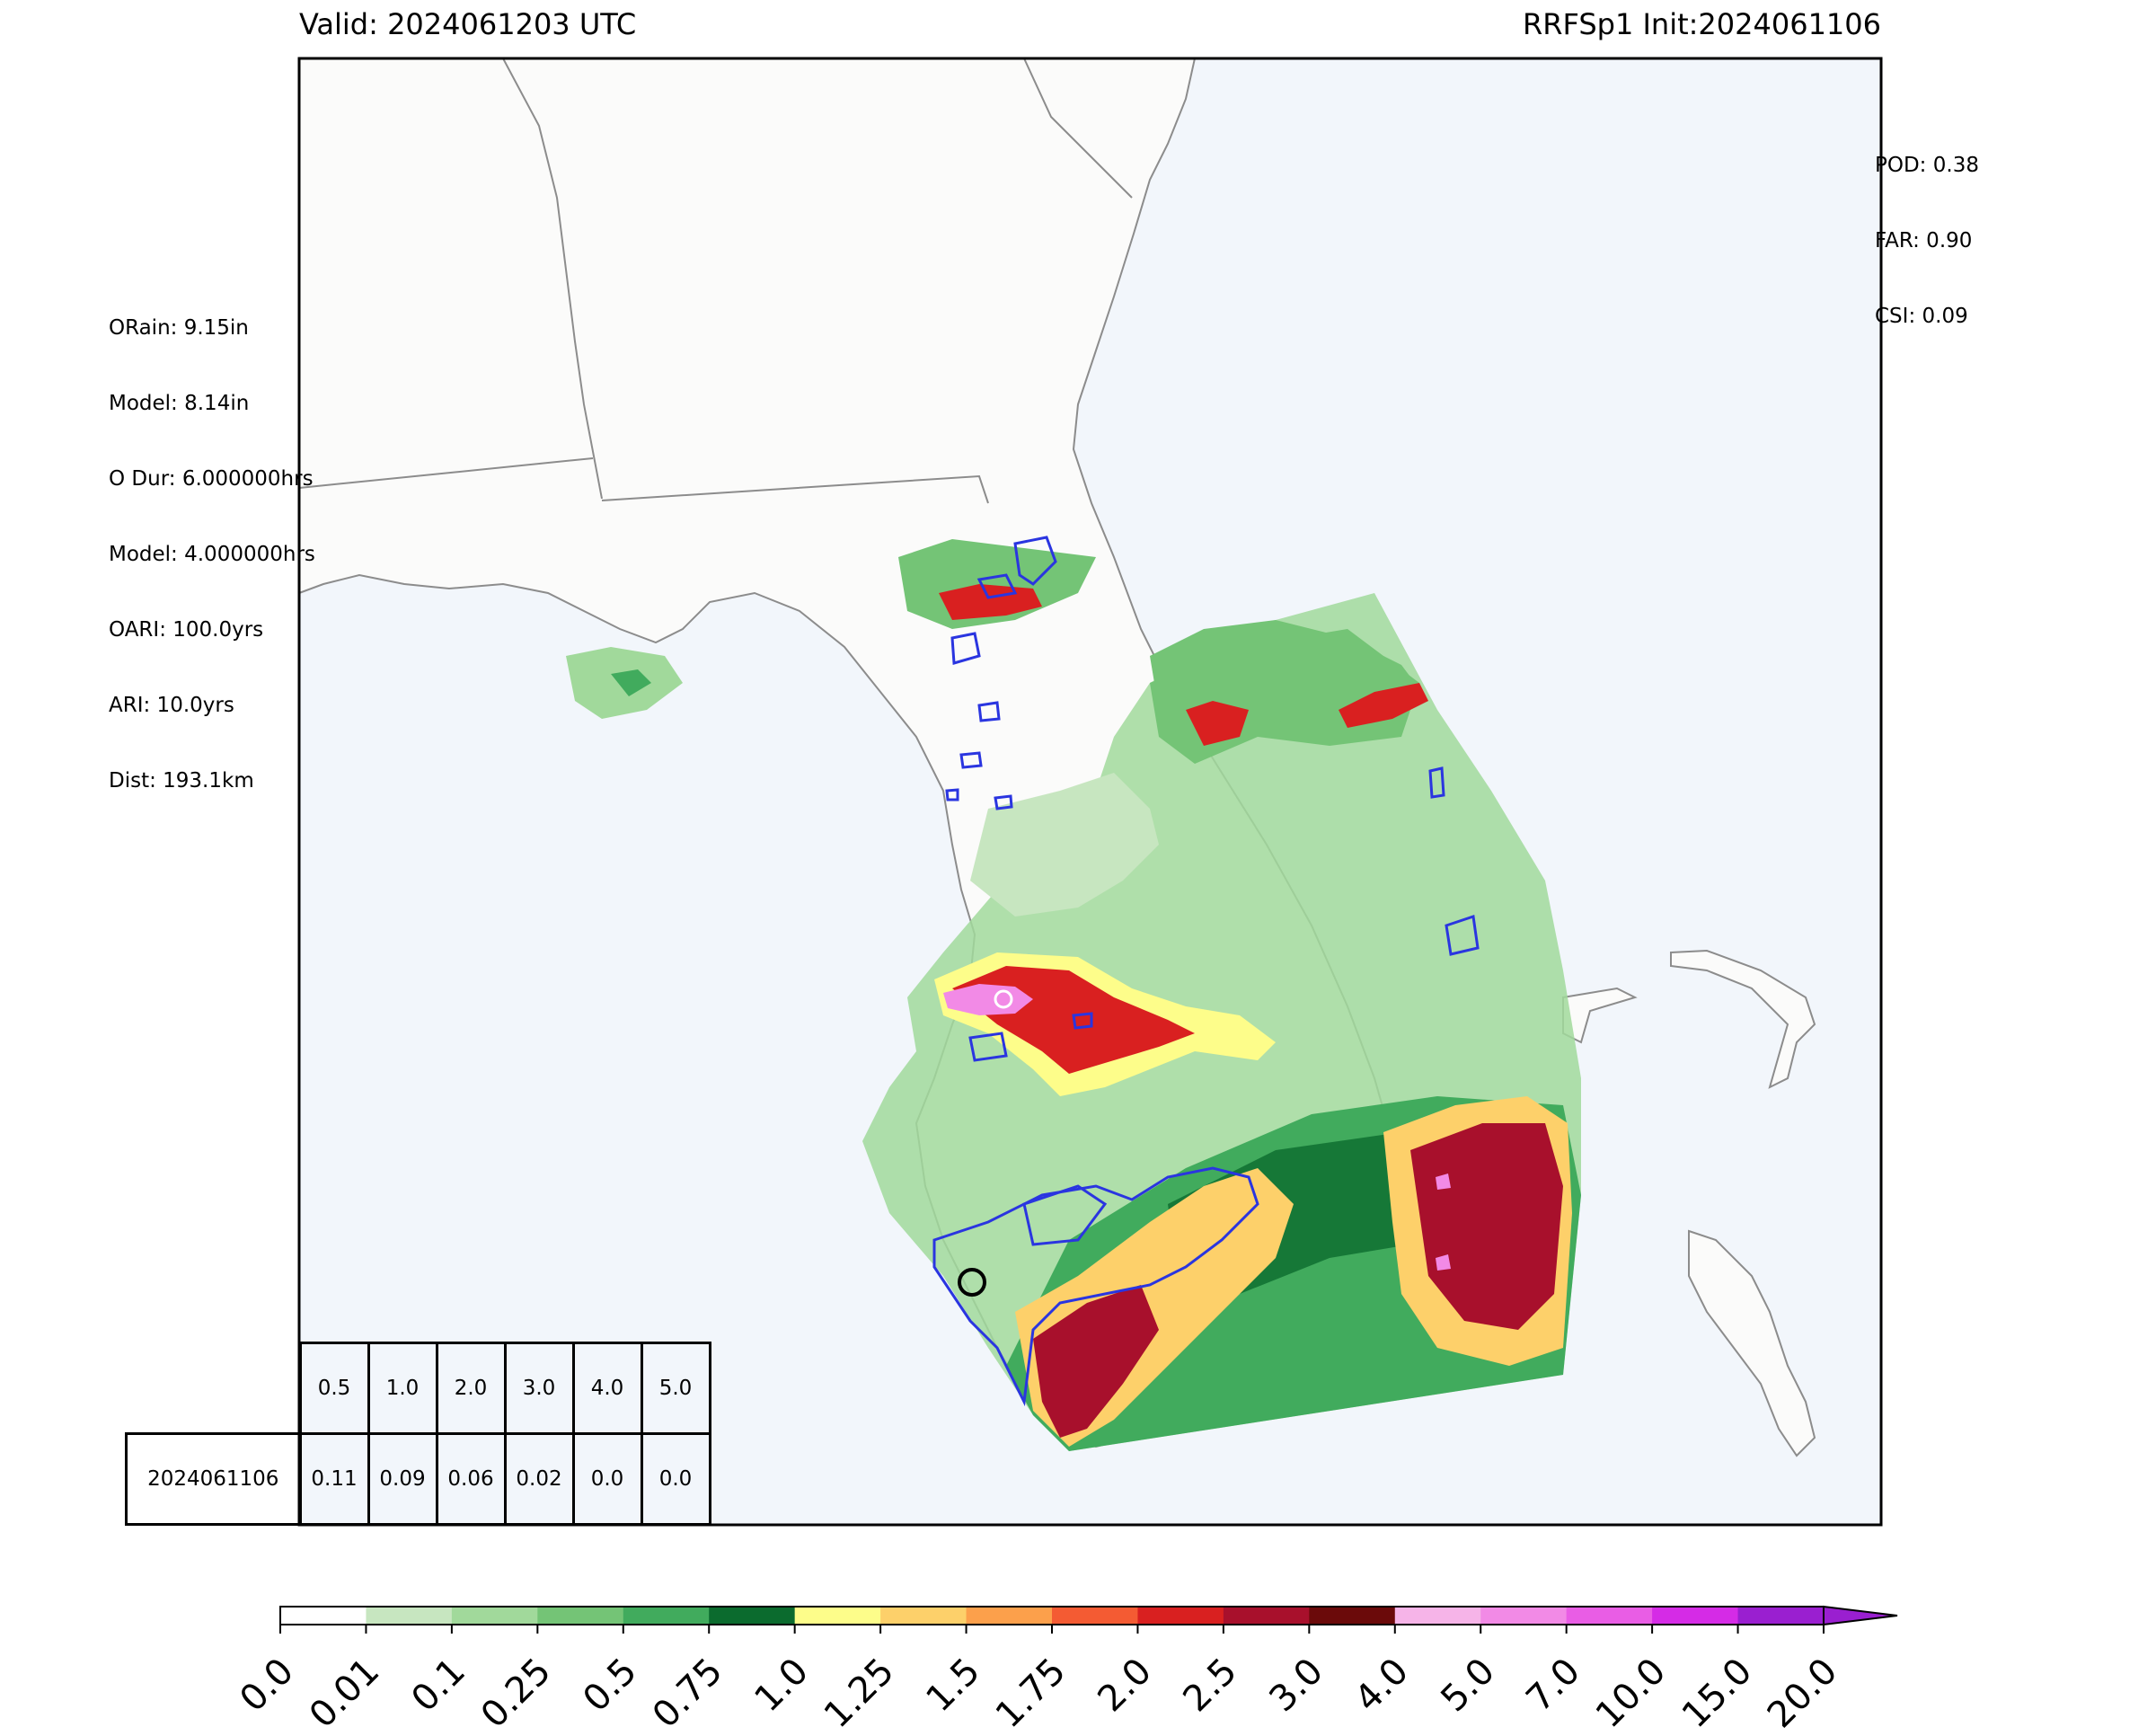 This screenshot has height=1736, width=2156. What do you see at coordinates (988, 1047) in the screenshot?
I see `obs-contour-tampa` at bounding box center [988, 1047].